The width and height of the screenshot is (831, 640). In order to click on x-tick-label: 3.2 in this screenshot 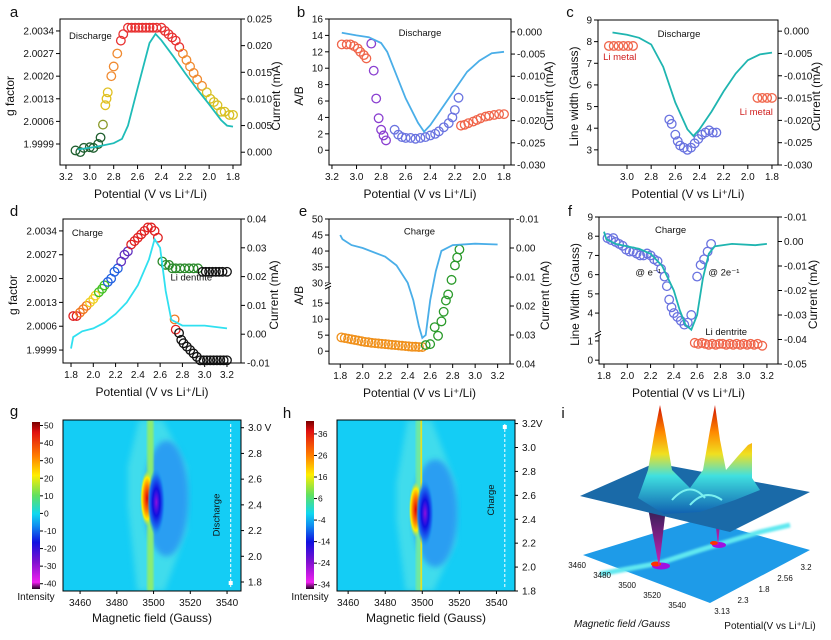, I will do `click(227, 375)`.